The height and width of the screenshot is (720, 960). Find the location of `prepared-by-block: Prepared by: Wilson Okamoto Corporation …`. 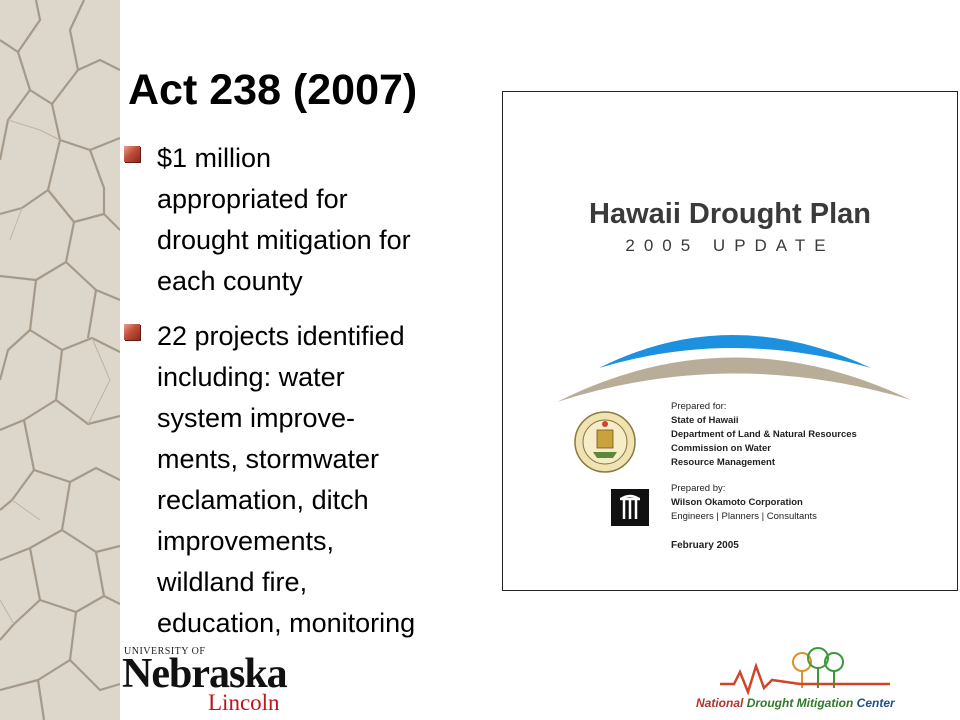

prepared-by-block: Prepared by: Wilson Okamoto Corporation … is located at coordinates (744, 503).